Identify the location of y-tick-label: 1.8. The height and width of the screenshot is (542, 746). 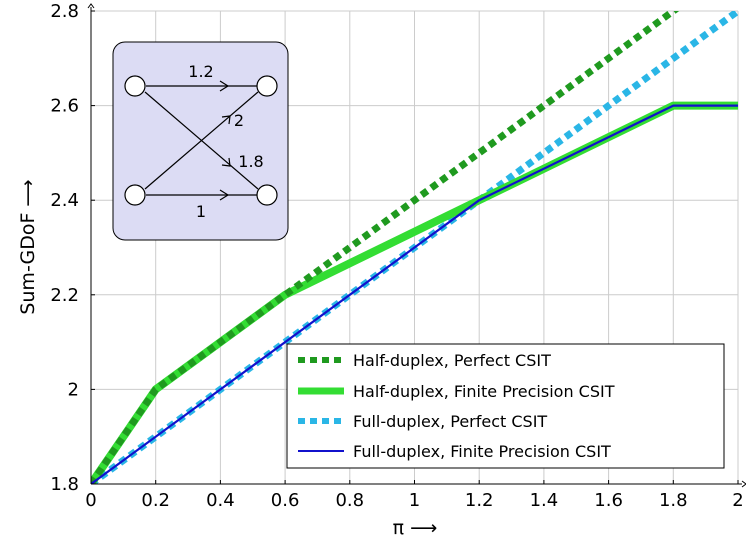
(64, 484).